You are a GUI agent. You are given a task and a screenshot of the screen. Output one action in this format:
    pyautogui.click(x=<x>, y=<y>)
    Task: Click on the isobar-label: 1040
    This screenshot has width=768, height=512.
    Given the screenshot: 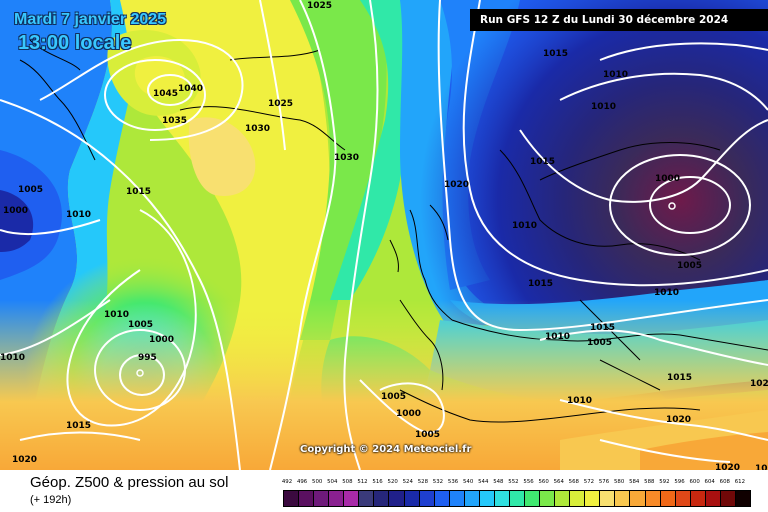 What is the action you would take?
    pyautogui.click(x=190, y=89)
    